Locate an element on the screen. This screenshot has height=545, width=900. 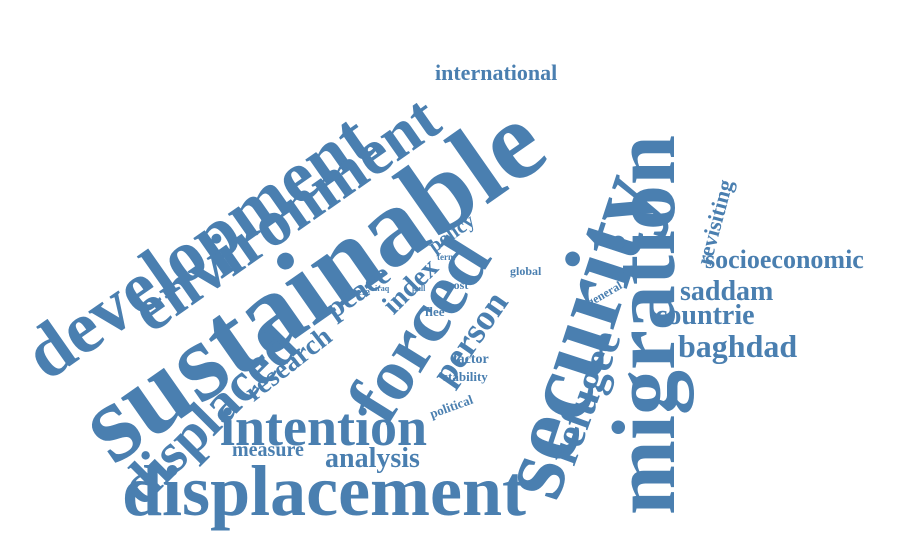
word-displacement: displacement is located at coordinates (324, 491).